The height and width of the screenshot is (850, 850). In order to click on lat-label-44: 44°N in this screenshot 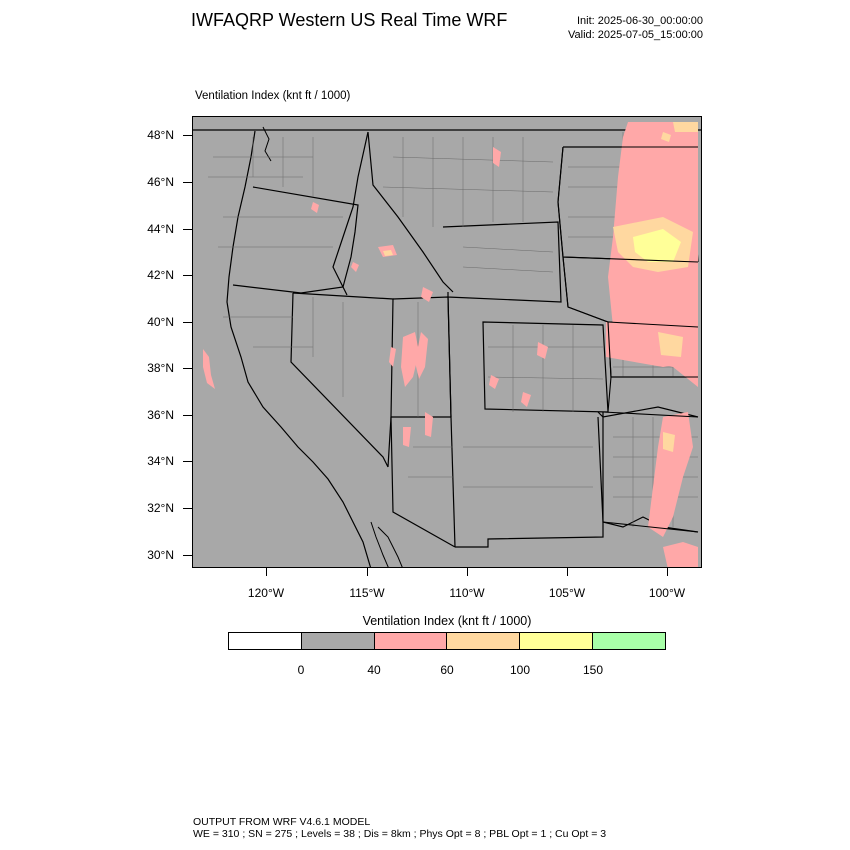, I will do `click(160, 229)`.